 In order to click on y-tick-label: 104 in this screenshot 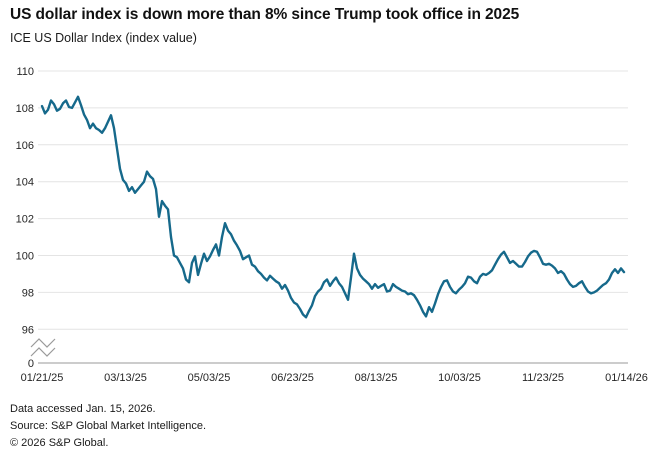, I will do `click(25, 183)`.